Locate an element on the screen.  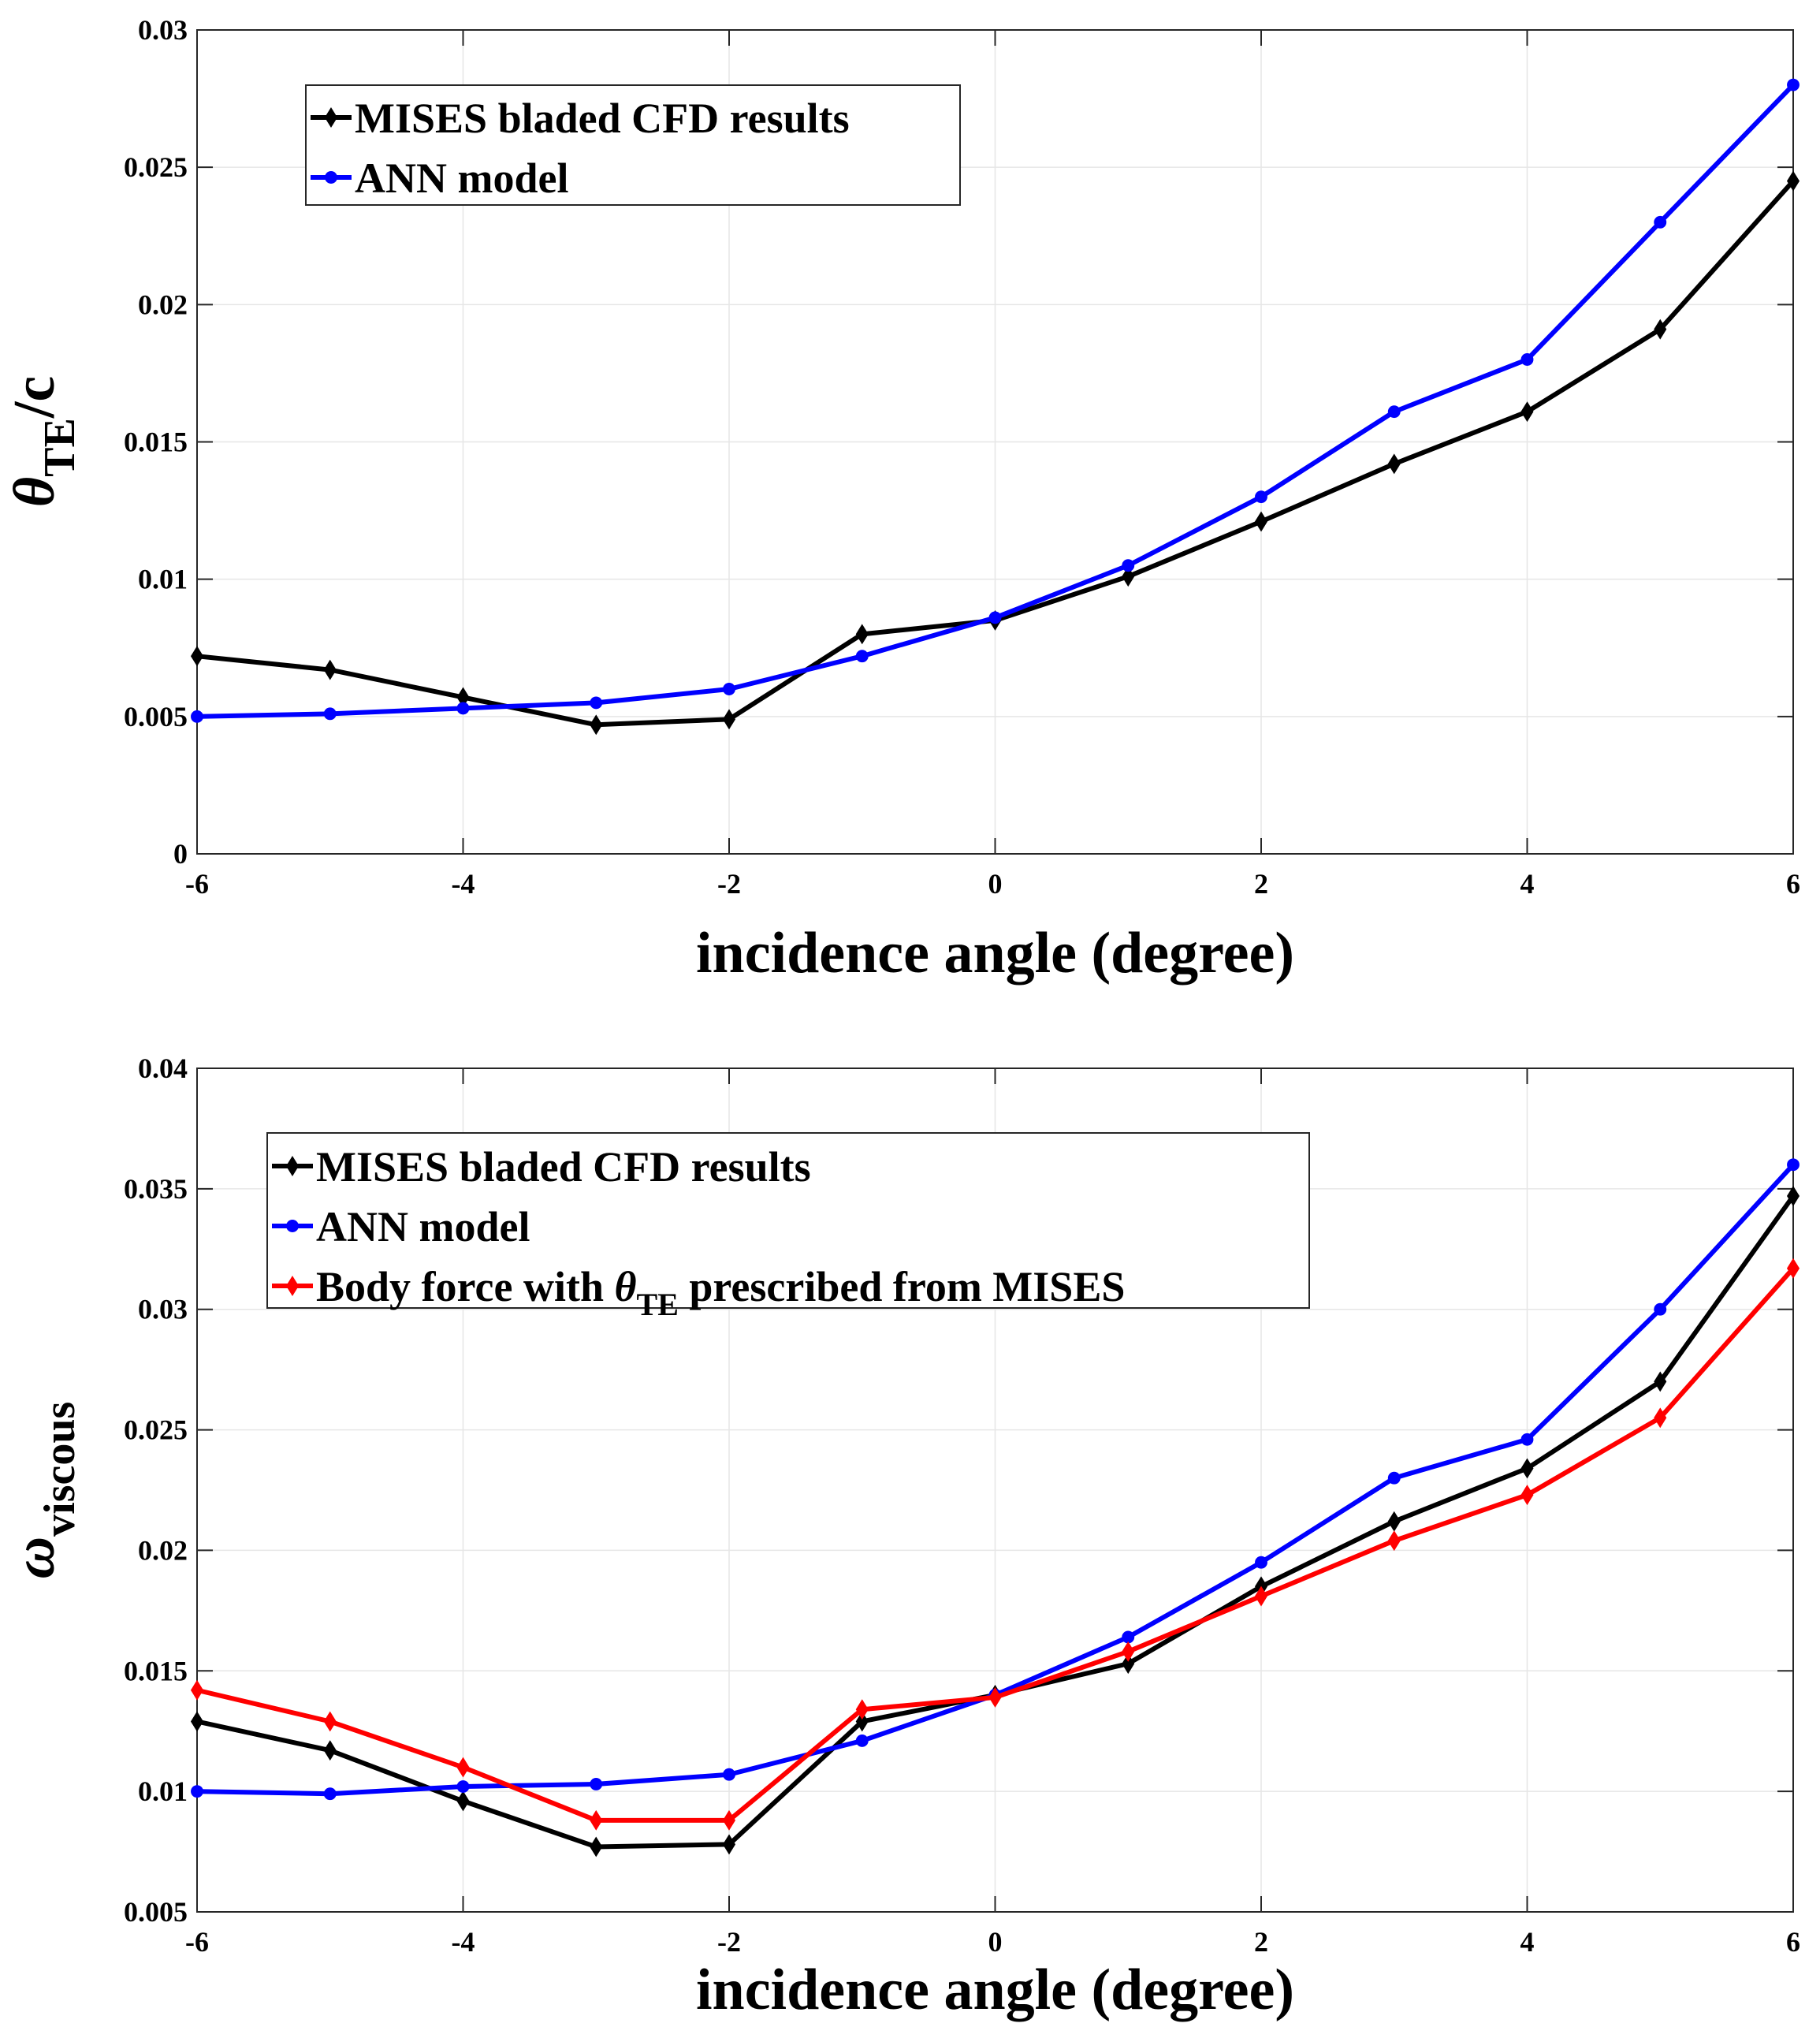
legend-label-subscript: TE is located at coordinates (658, 1304).